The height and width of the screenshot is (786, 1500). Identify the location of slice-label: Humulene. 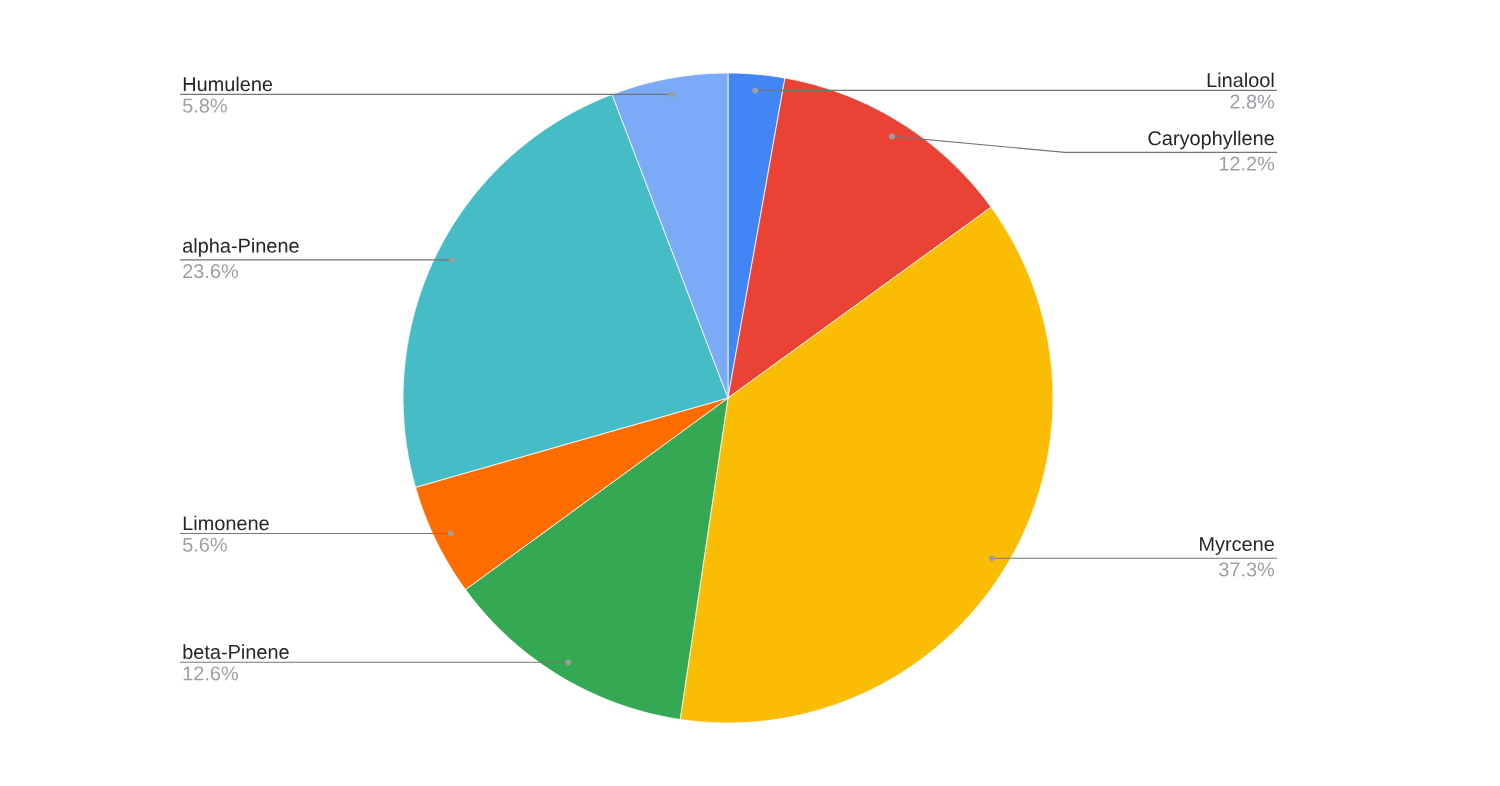
(228, 84).